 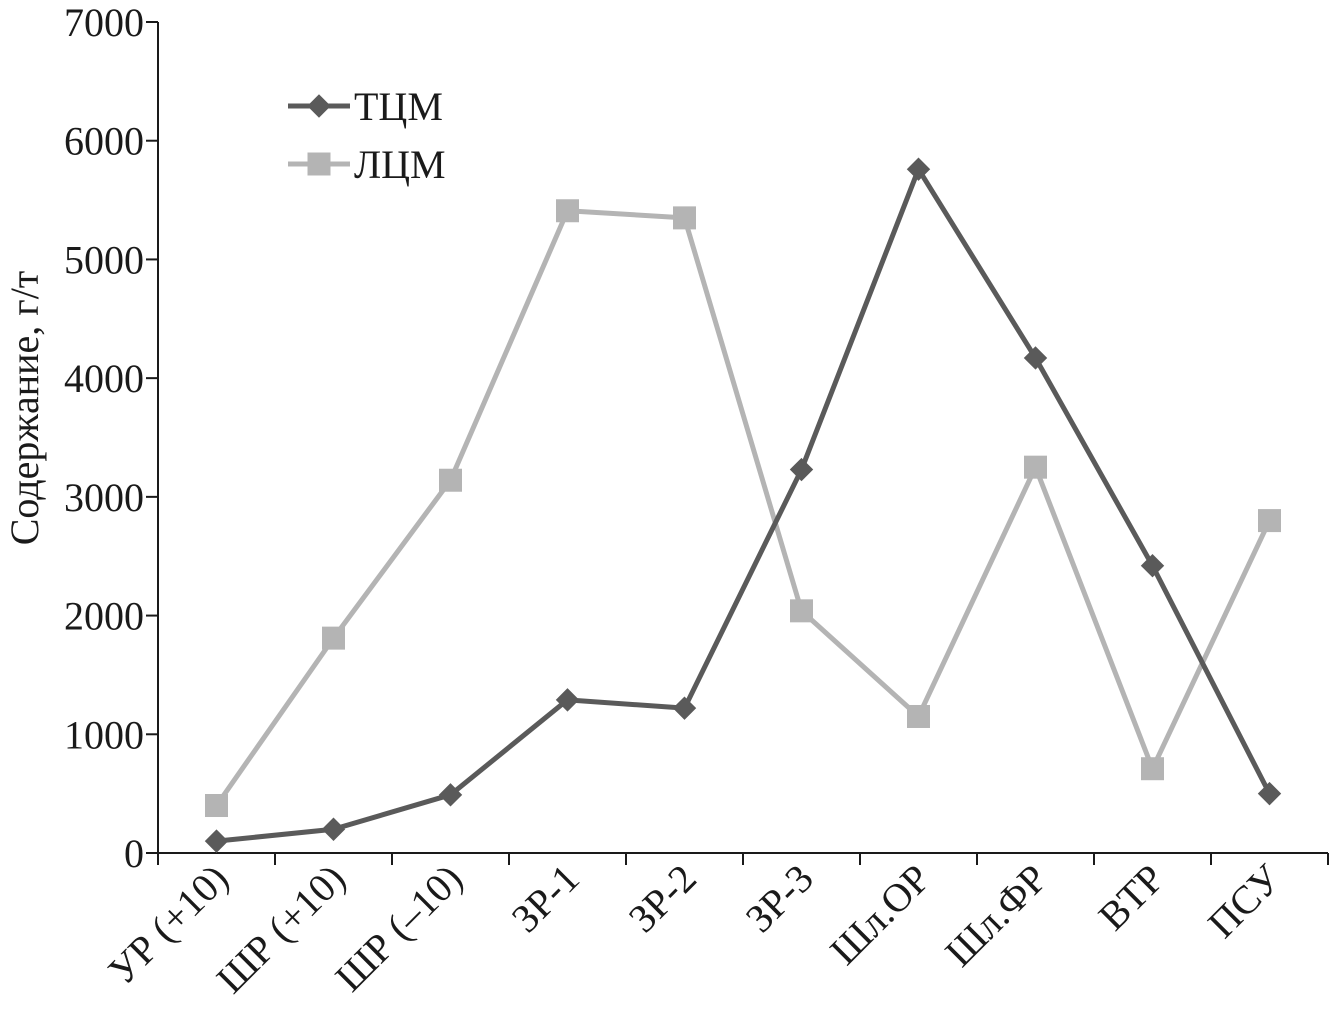 What do you see at coordinates (545, 898) in the screenshot?
I see `x-category-label: ЗР-1` at bounding box center [545, 898].